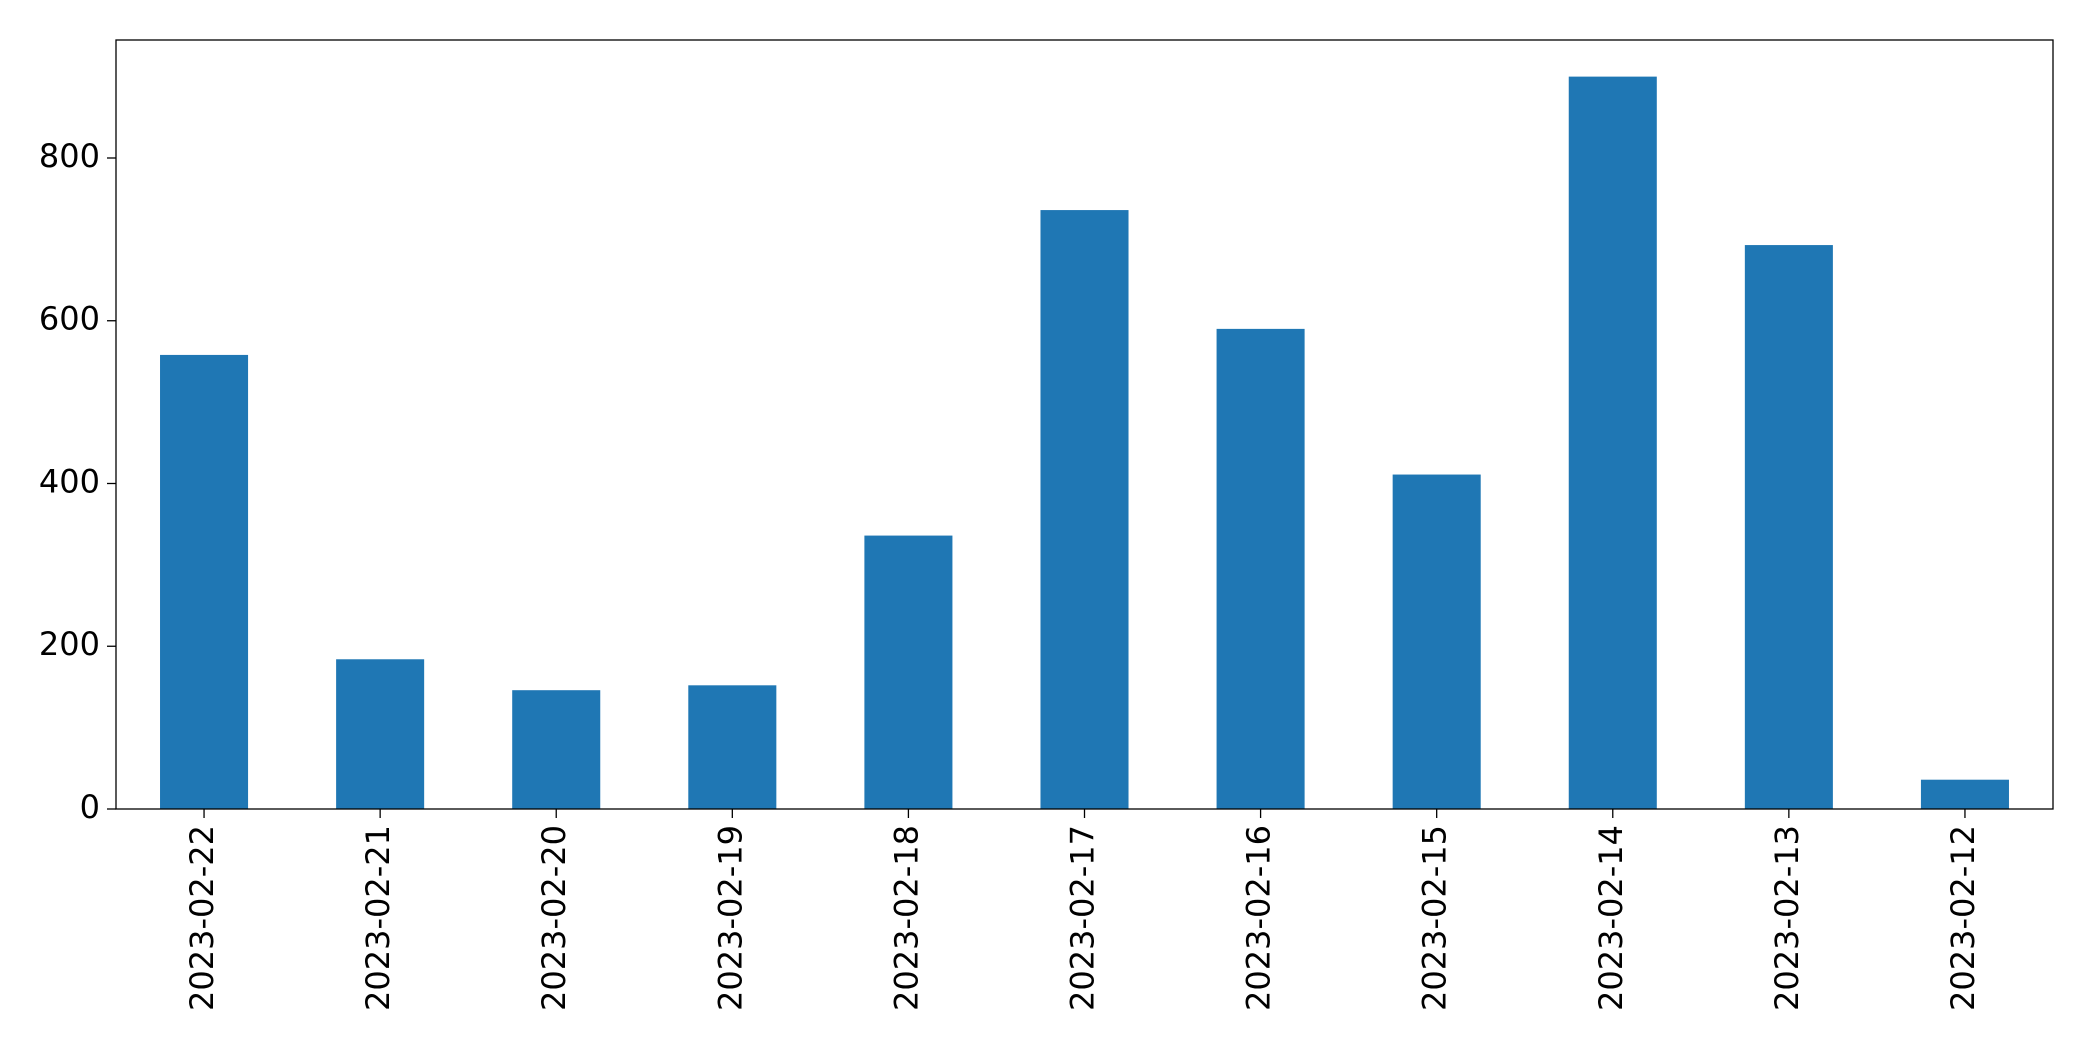 Image resolution: width=2093 pixels, height=1061 pixels. What do you see at coordinates (378, 918) in the screenshot?
I see `x-tick-label: 2023-02-21` at bounding box center [378, 918].